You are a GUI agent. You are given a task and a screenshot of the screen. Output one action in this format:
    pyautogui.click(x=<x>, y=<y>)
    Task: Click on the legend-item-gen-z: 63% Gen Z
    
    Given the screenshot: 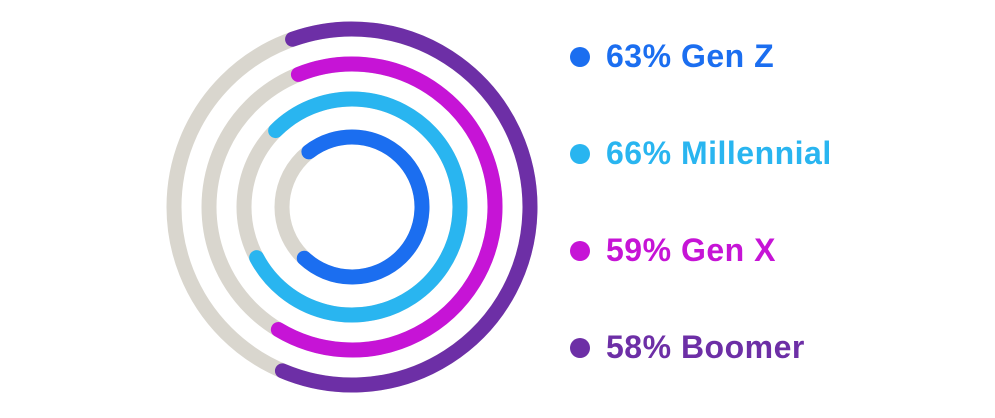 What is the action you would take?
    pyautogui.click(x=701, y=56)
    